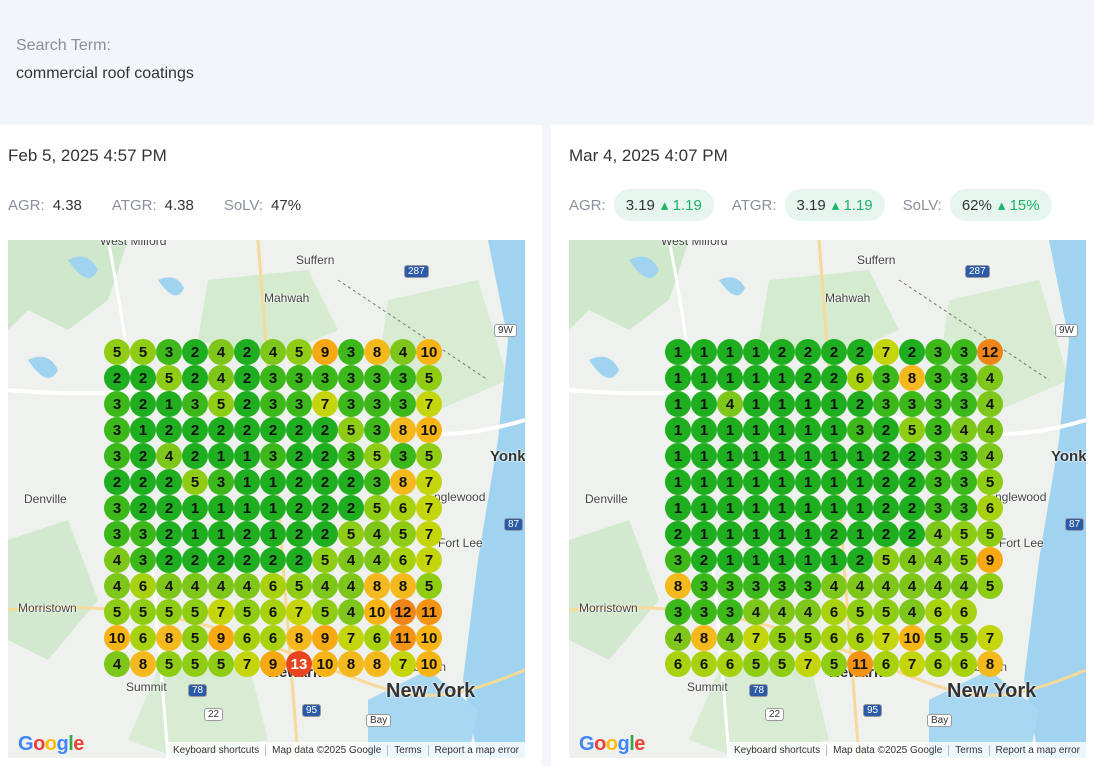 This screenshot has width=1094, height=766. What do you see at coordinates (777, 750) in the screenshot?
I see `keyboard-shortcuts-link: Keyboard shortcuts` at bounding box center [777, 750].